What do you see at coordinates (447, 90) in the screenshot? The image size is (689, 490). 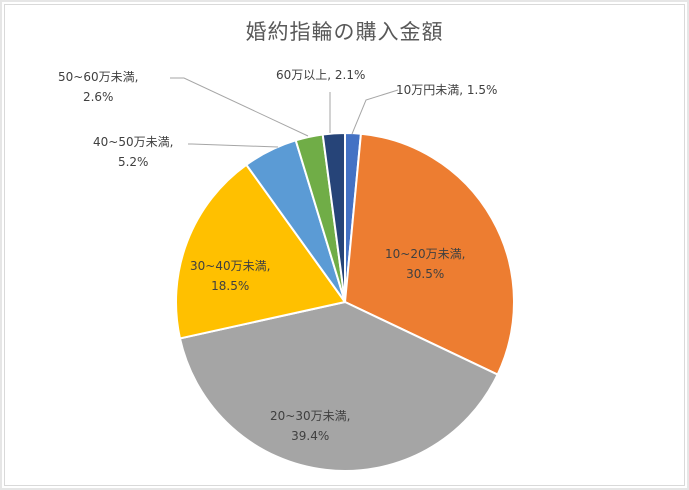 I see `label-under-10: 10万円未満, 1.5%` at bounding box center [447, 90].